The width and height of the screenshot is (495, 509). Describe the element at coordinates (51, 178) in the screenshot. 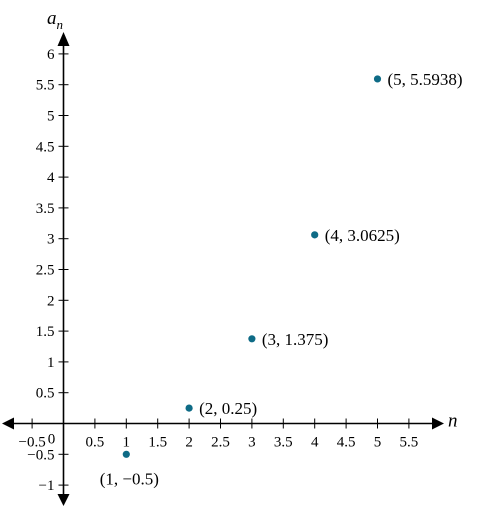

I see `y-tick-label: 4` at that location.